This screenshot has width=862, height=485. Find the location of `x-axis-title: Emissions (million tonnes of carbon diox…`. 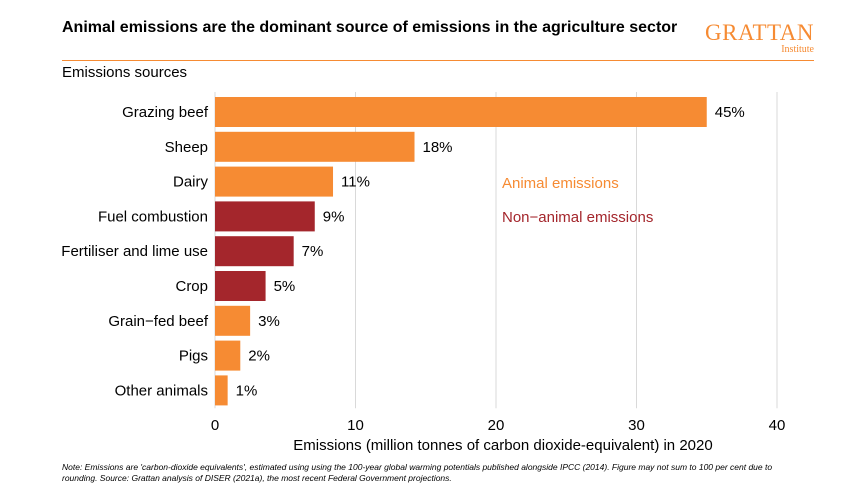

x-axis-title: Emissions (million tonnes of carbon diox… is located at coordinates (502, 445).